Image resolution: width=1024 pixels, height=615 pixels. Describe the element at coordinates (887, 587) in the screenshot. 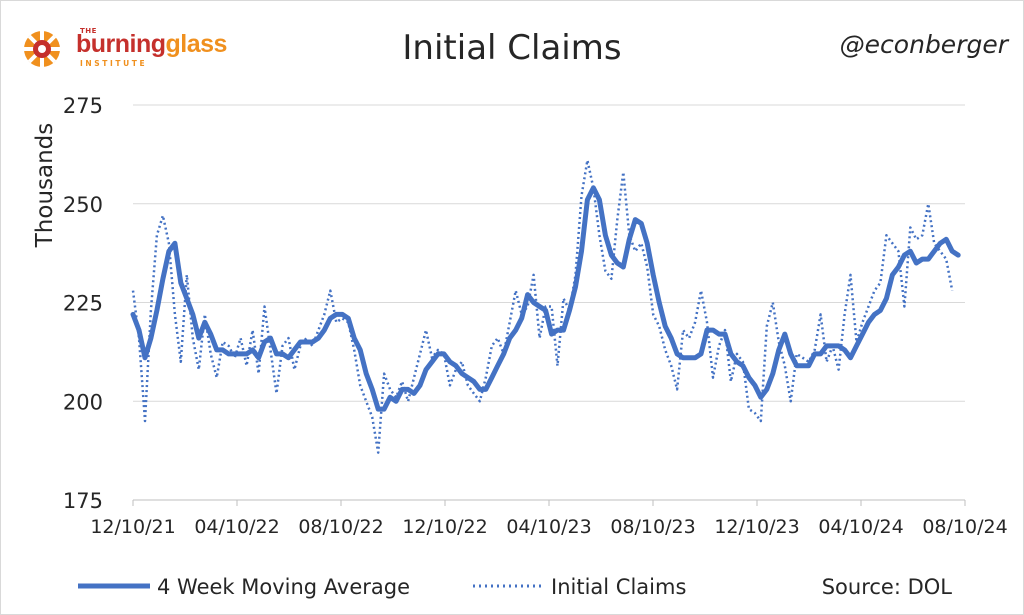

I see `source-note: Source: DOL` at that location.